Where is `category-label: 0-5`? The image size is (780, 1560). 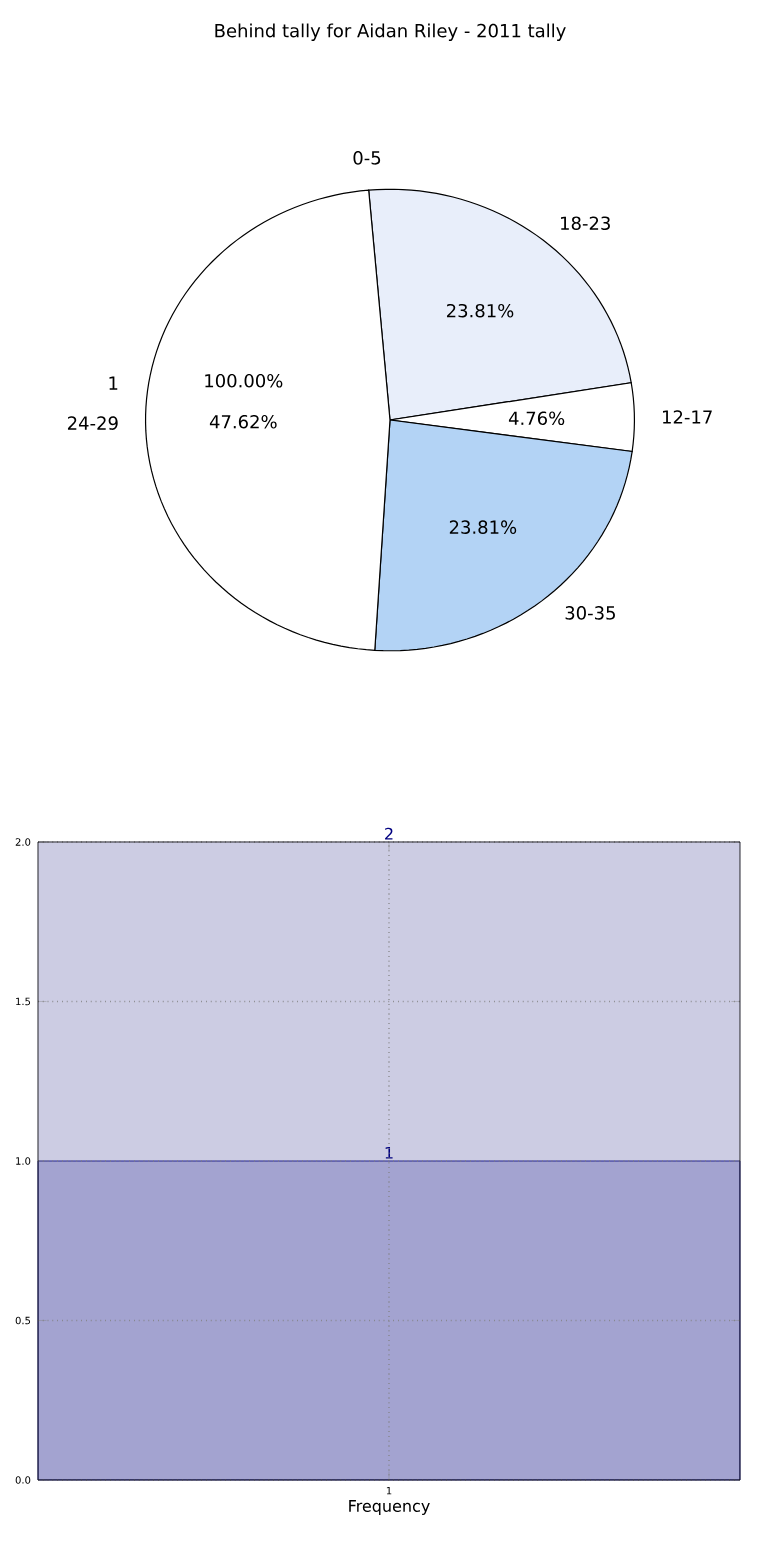 category-label: 0-5 is located at coordinates (367, 158).